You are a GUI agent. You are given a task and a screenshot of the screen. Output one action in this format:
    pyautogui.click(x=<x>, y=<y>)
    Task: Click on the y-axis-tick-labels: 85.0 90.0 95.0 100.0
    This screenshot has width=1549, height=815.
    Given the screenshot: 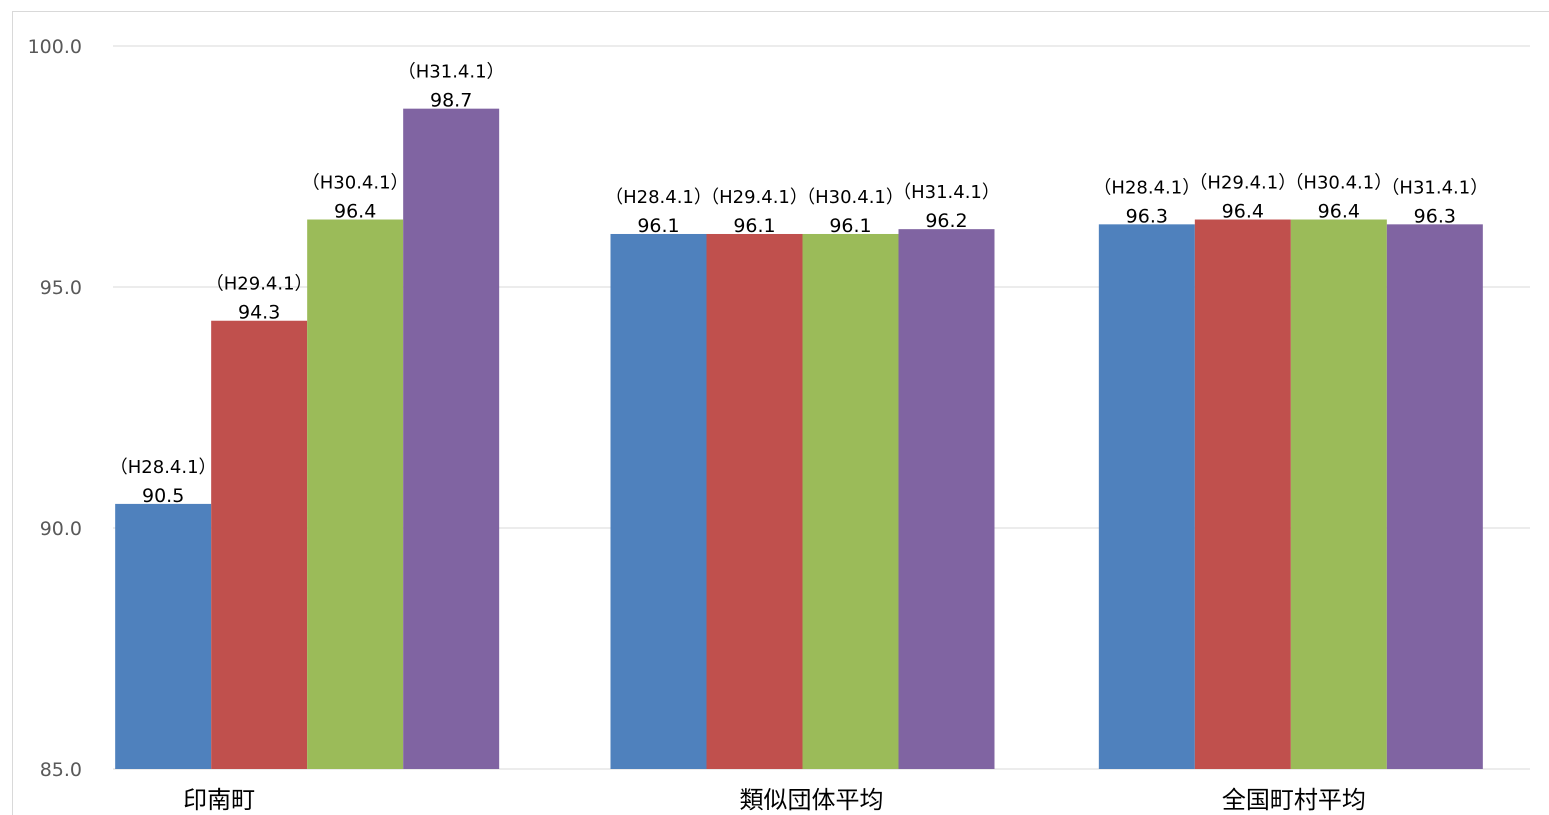 What is the action you would take?
    pyautogui.click(x=55, y=408)
    